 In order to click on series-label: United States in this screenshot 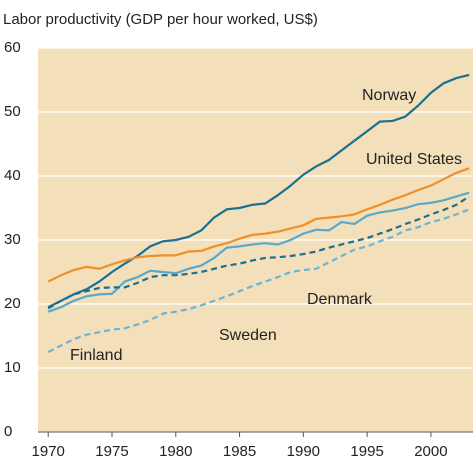, I will do `click(414, 159)`.